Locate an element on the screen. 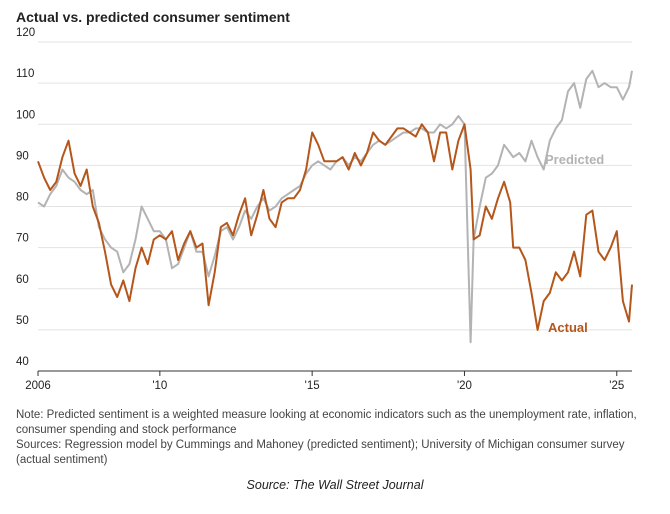 This screenshot has width=670, height=514. series-label: Predicted is located at coordinates (574, 159).